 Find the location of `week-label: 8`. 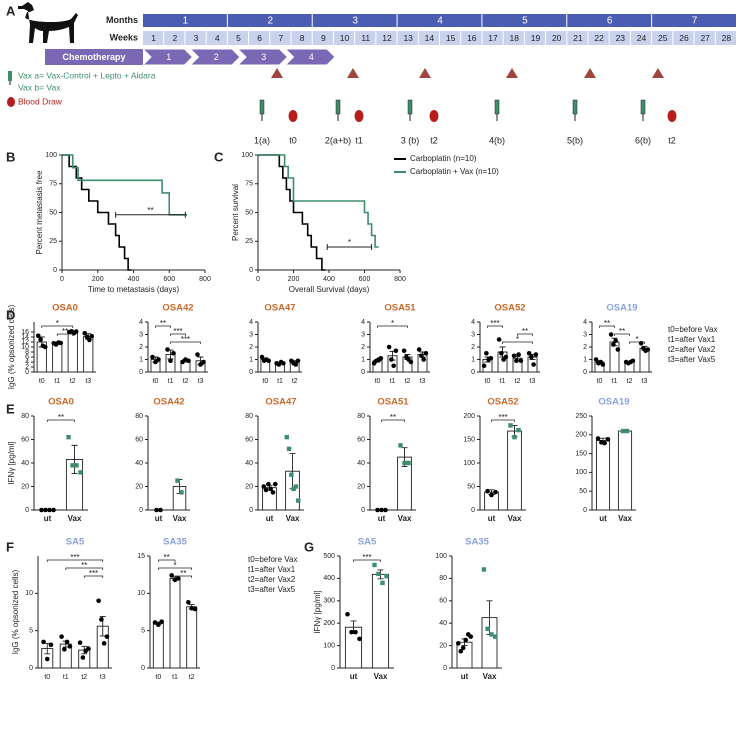

week-label: 8 is located at coordinates (302, 38).